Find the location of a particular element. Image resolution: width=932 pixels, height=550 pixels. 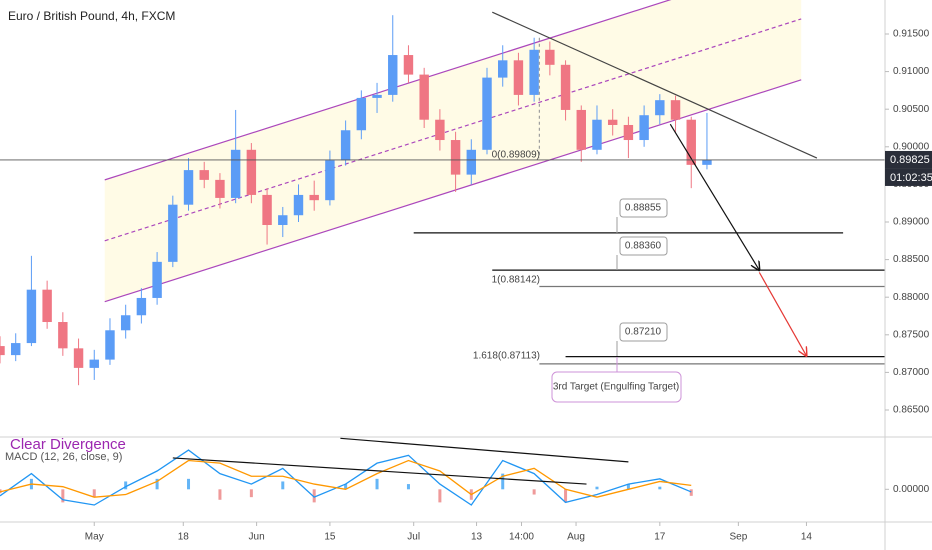

fib-label: 1(0.88142) is located at coordinates (516, 280).